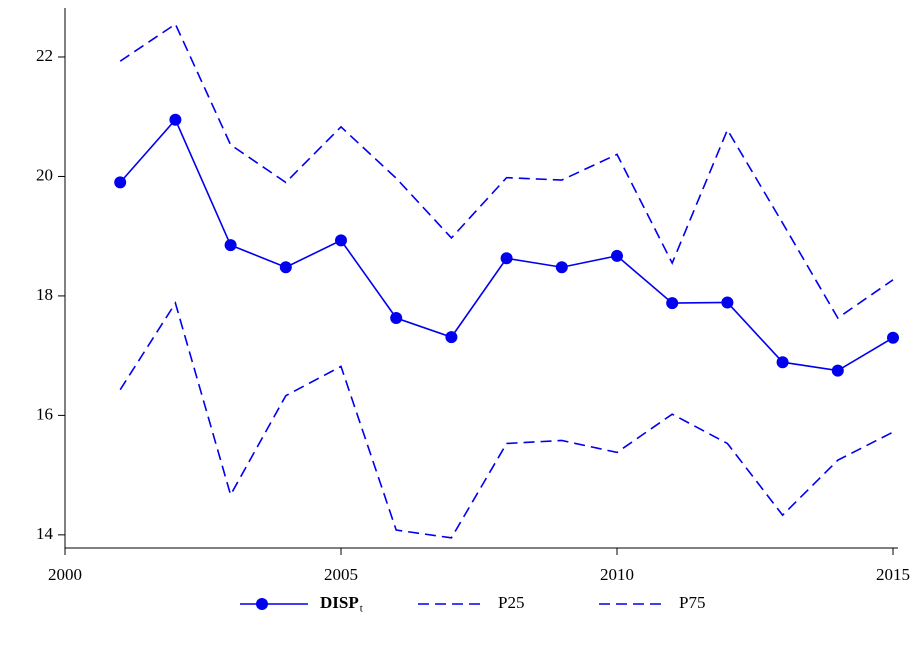  Describe the element at coordinates (44, 55) in the screenshot. I see `y-tick-label: 22` at that location.